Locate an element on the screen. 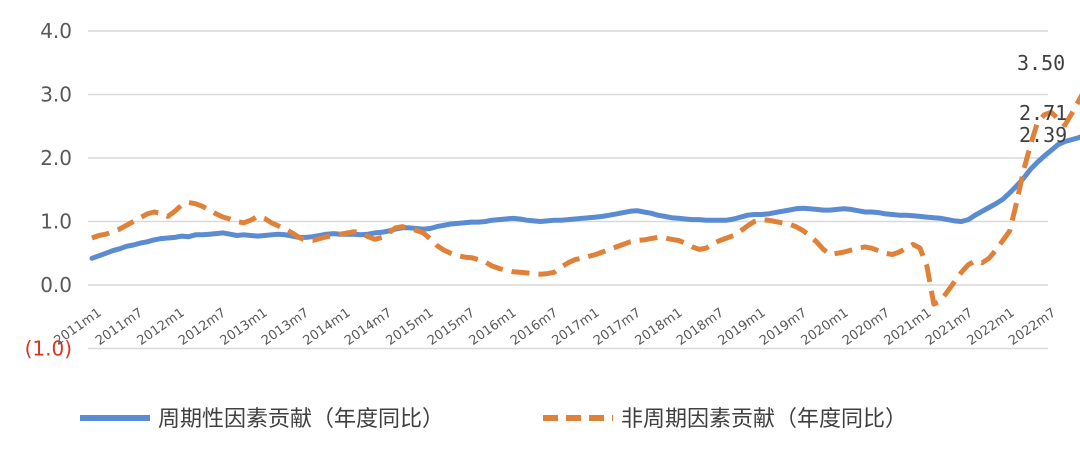 The width and height of the screenshot is (1080, 462). legend: 周期性因素贡献（年度同比） 非周期因素贡献（年度同比） is located at coordinates (493, 419).